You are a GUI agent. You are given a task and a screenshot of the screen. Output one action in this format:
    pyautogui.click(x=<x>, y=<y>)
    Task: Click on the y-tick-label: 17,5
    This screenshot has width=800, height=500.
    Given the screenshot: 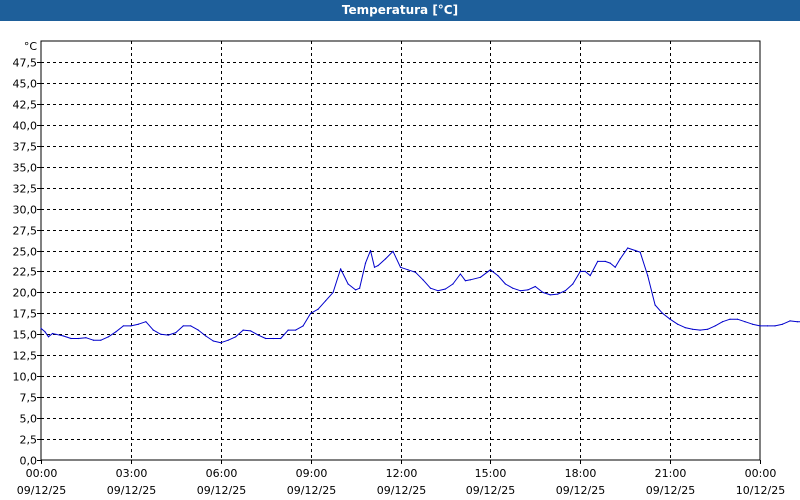 What is the action you would take?
    pyautogui.click(x=25, y=314)
    